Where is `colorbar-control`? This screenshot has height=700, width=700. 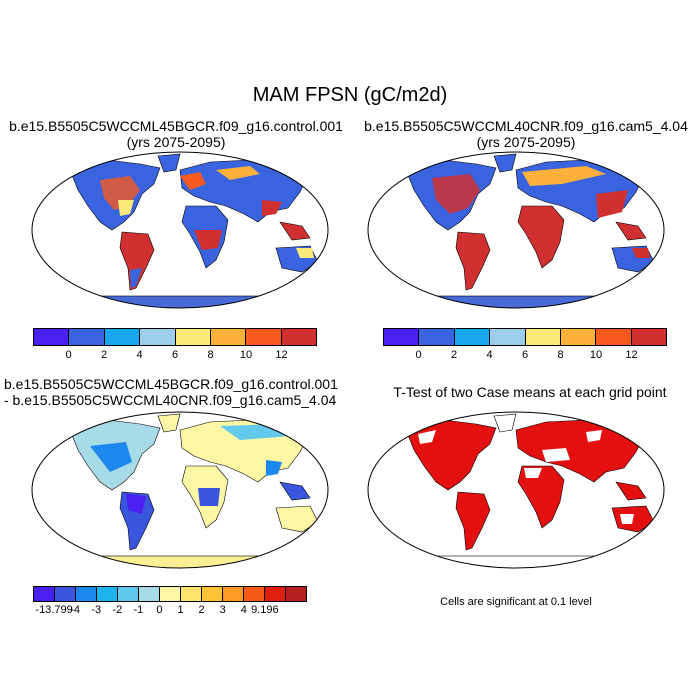
colorbar-control is located at coordinates (175, 337).